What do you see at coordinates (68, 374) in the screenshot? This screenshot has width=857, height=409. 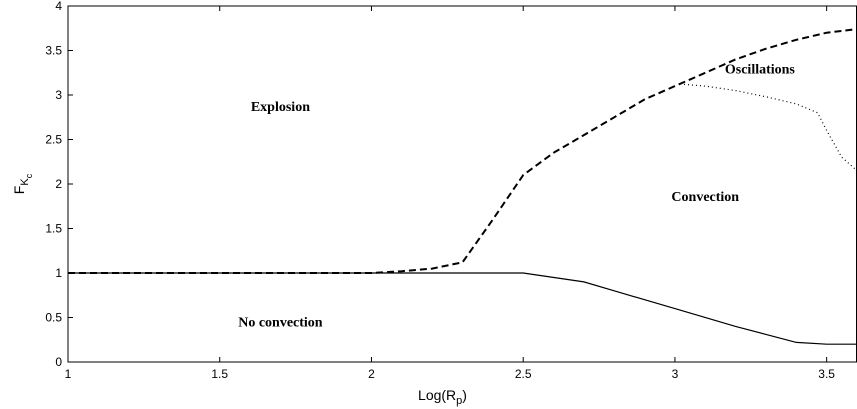 I see `x-tick-label: 1` at bounding box center [68, 374].